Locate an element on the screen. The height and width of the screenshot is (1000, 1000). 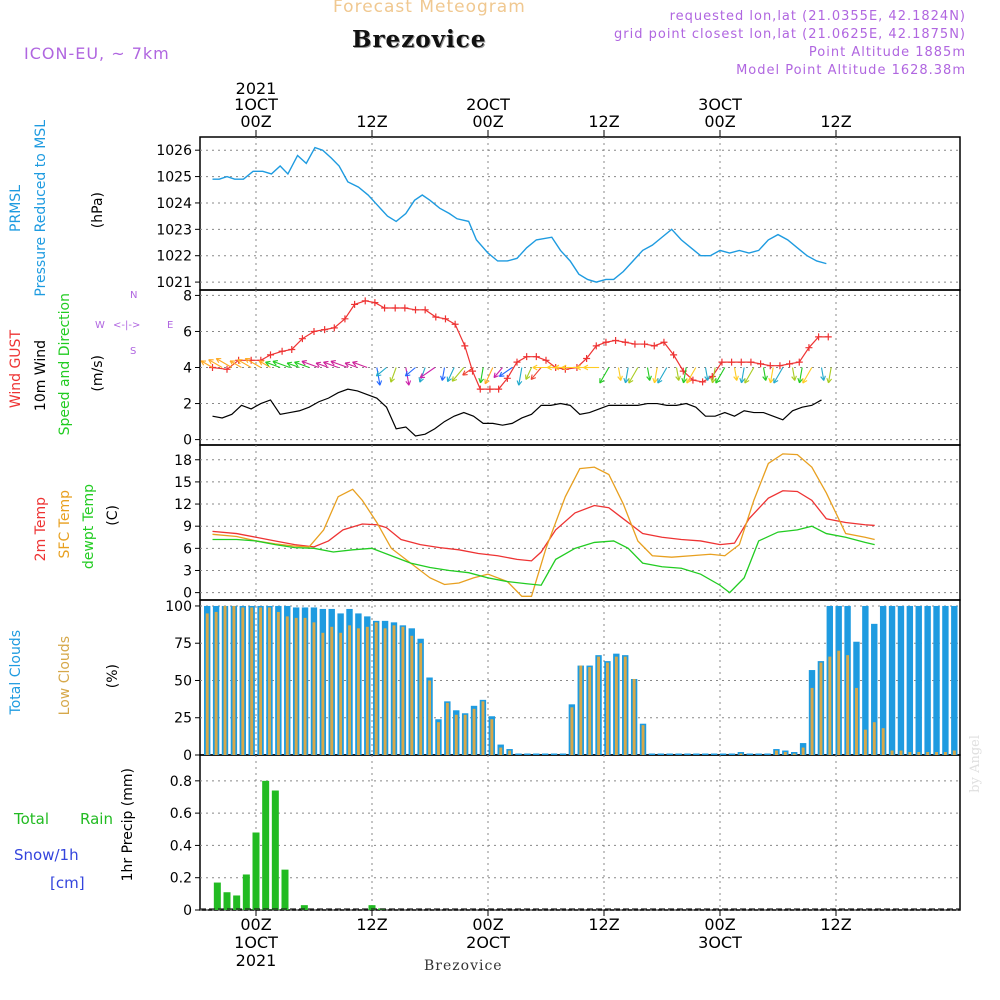
snow-label: Snow/1h is located at coordinates (46, 855).